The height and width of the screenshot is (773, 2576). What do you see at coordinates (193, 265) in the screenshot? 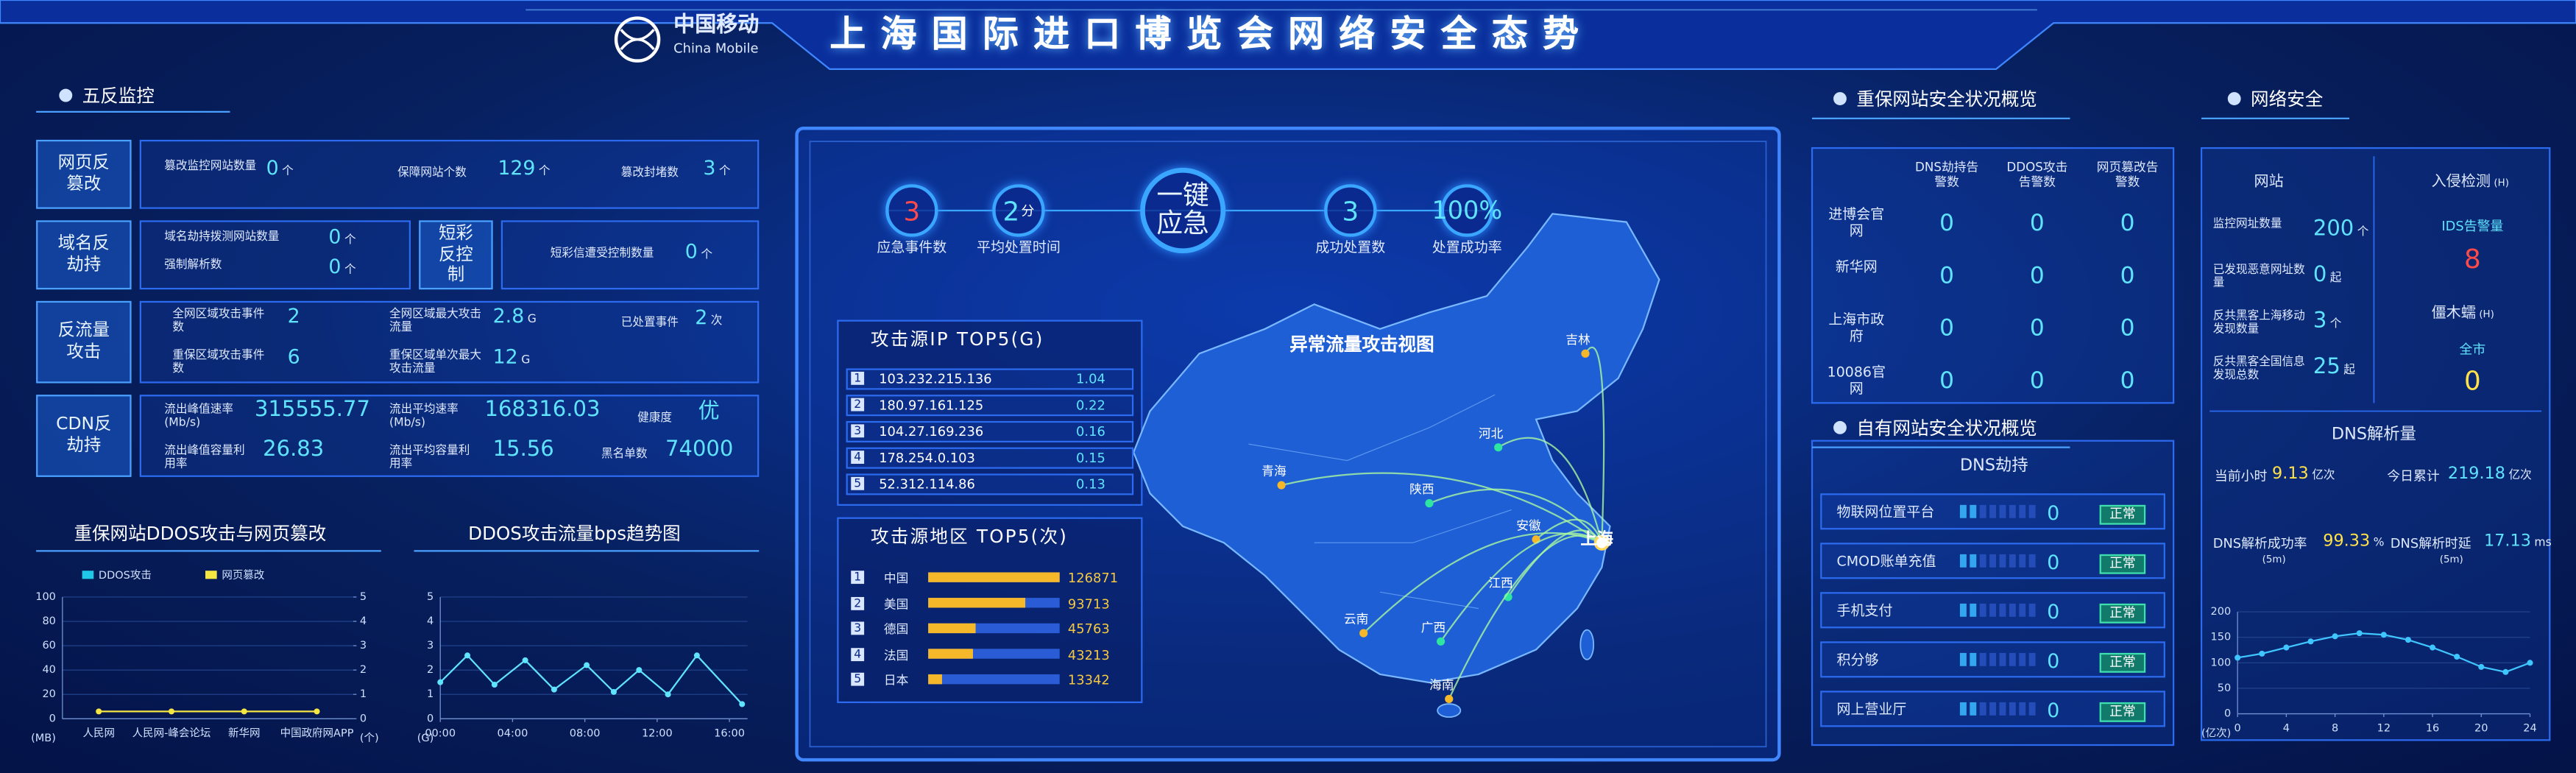
I see `item-label: 强制解析数` at bounding box center [193, 265].